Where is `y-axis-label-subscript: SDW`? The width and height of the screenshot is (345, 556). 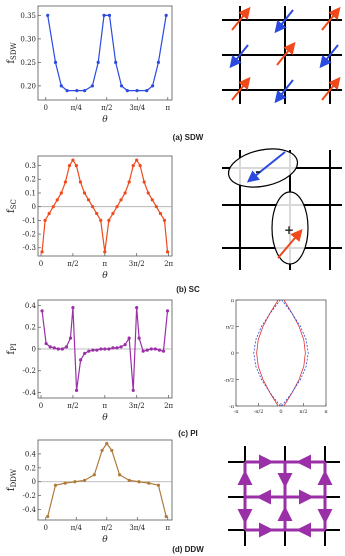 y-axis-label-subscript: SDW is located at coordinates (14, 51).